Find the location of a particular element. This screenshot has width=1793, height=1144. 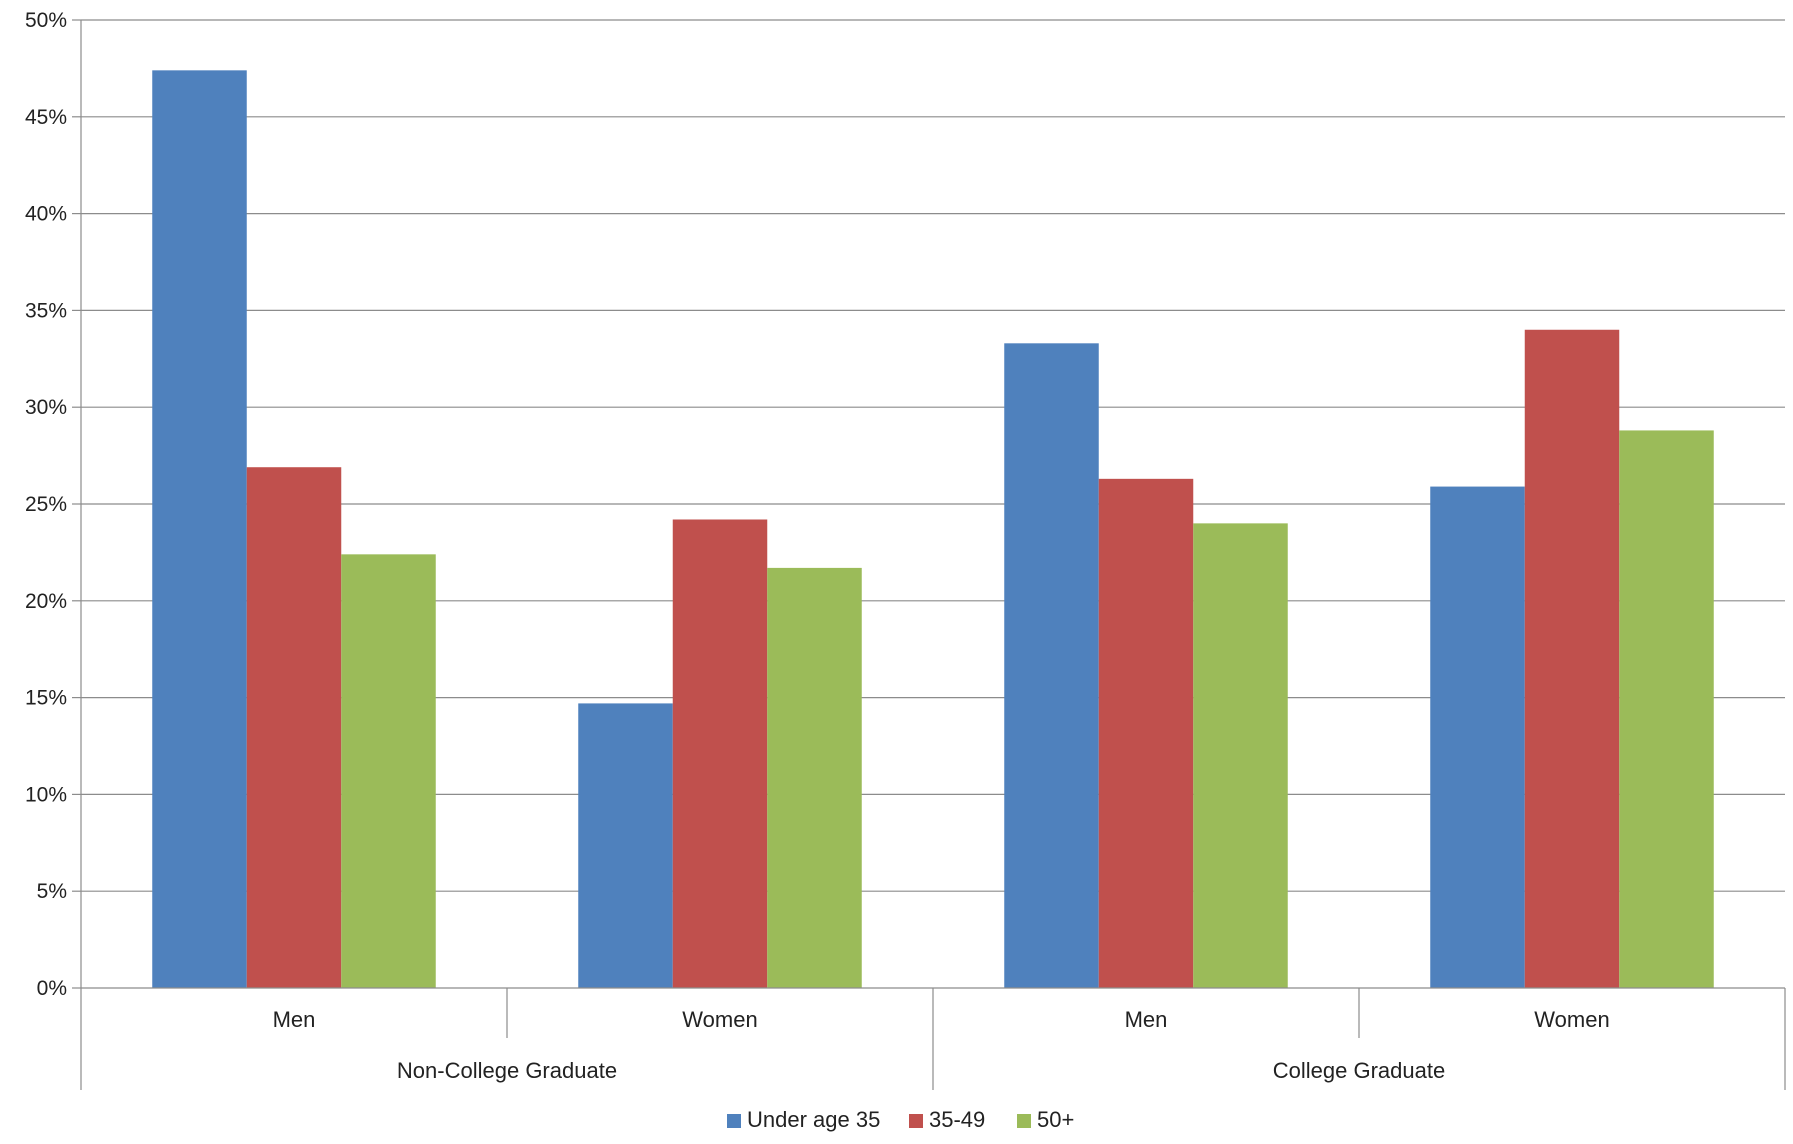

y-tick-label: 40% is located at coordinates (46, 214).